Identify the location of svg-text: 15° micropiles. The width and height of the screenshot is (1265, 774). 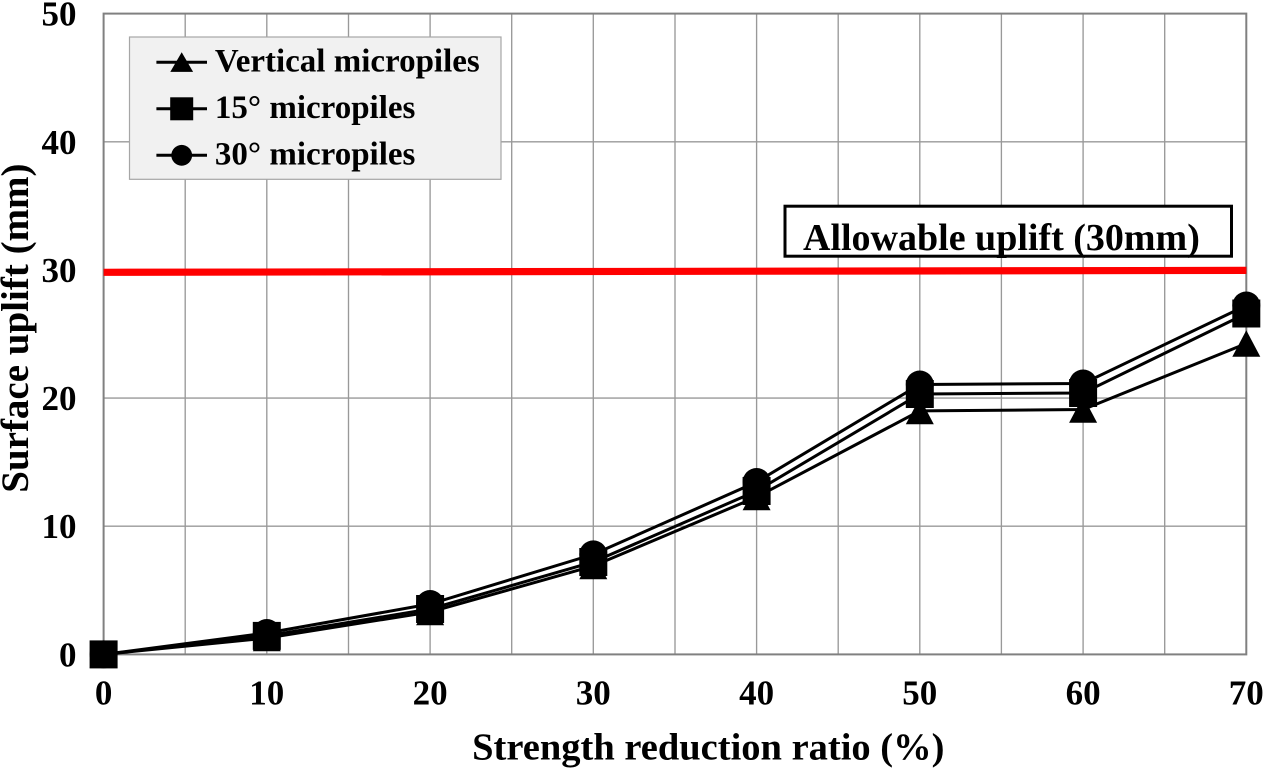
(315, 108).